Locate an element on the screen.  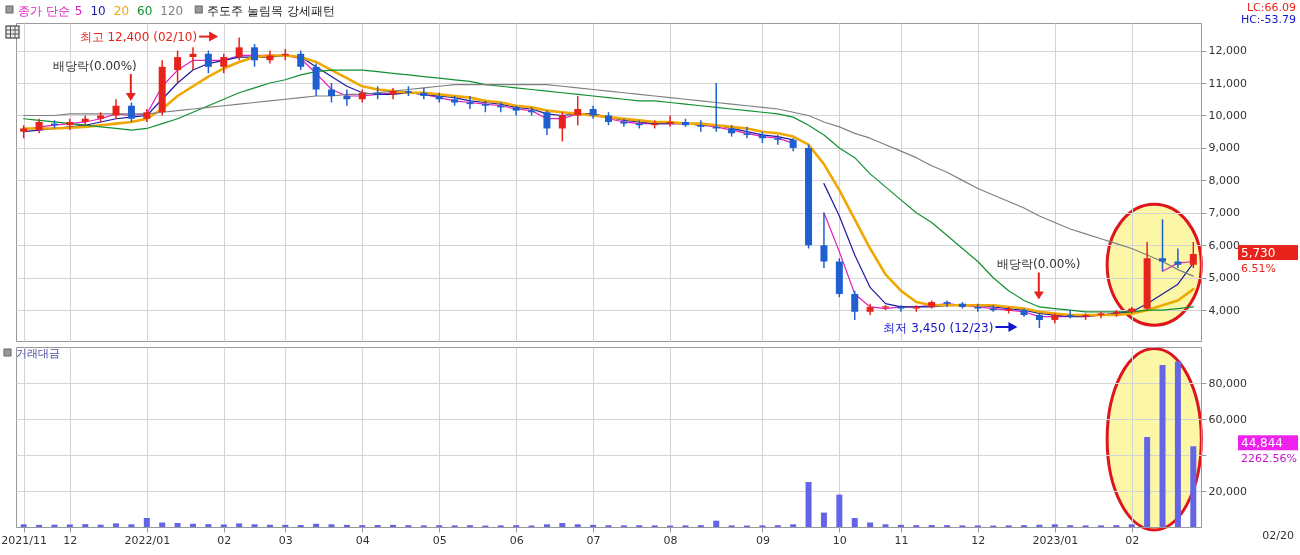
chart-title: 거래대금 is located at coordinates (38, 353).